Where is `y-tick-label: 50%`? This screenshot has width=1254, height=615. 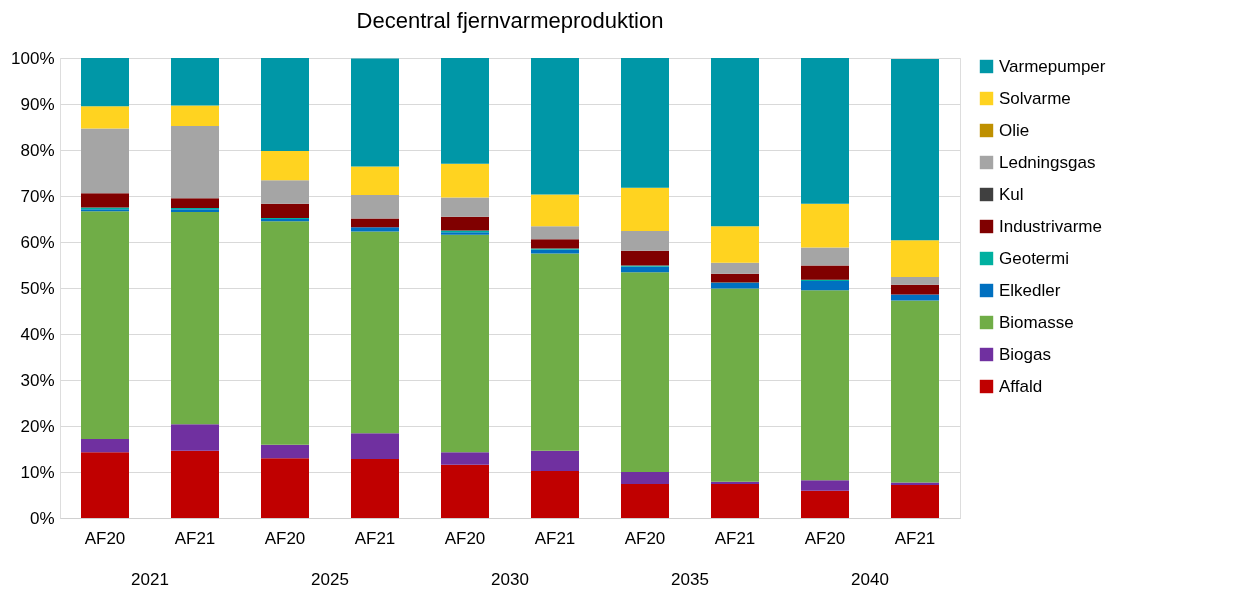 y-tick-label: 50% is located at coordinates (37, 288).